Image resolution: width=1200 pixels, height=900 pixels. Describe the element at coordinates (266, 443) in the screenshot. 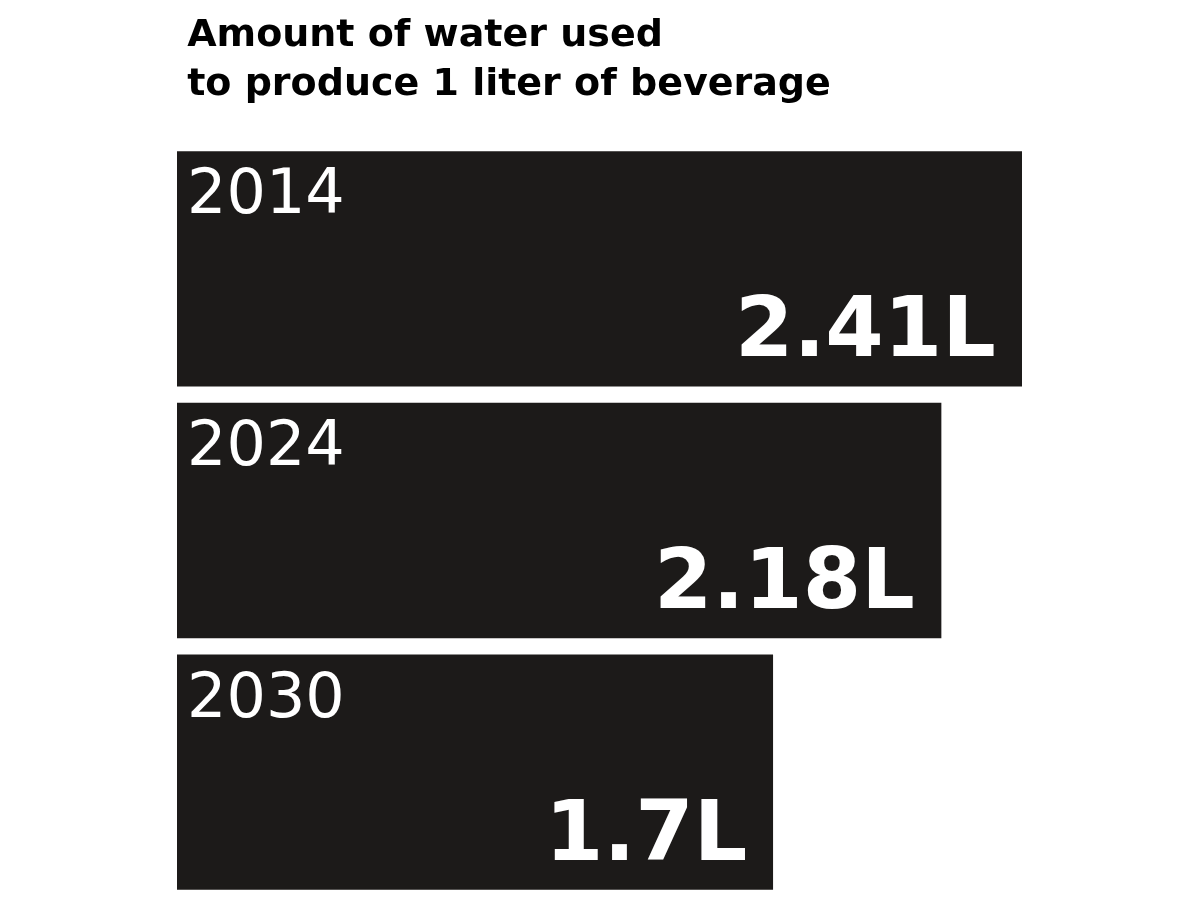

I see `y-tick-label: 2024` at that location.